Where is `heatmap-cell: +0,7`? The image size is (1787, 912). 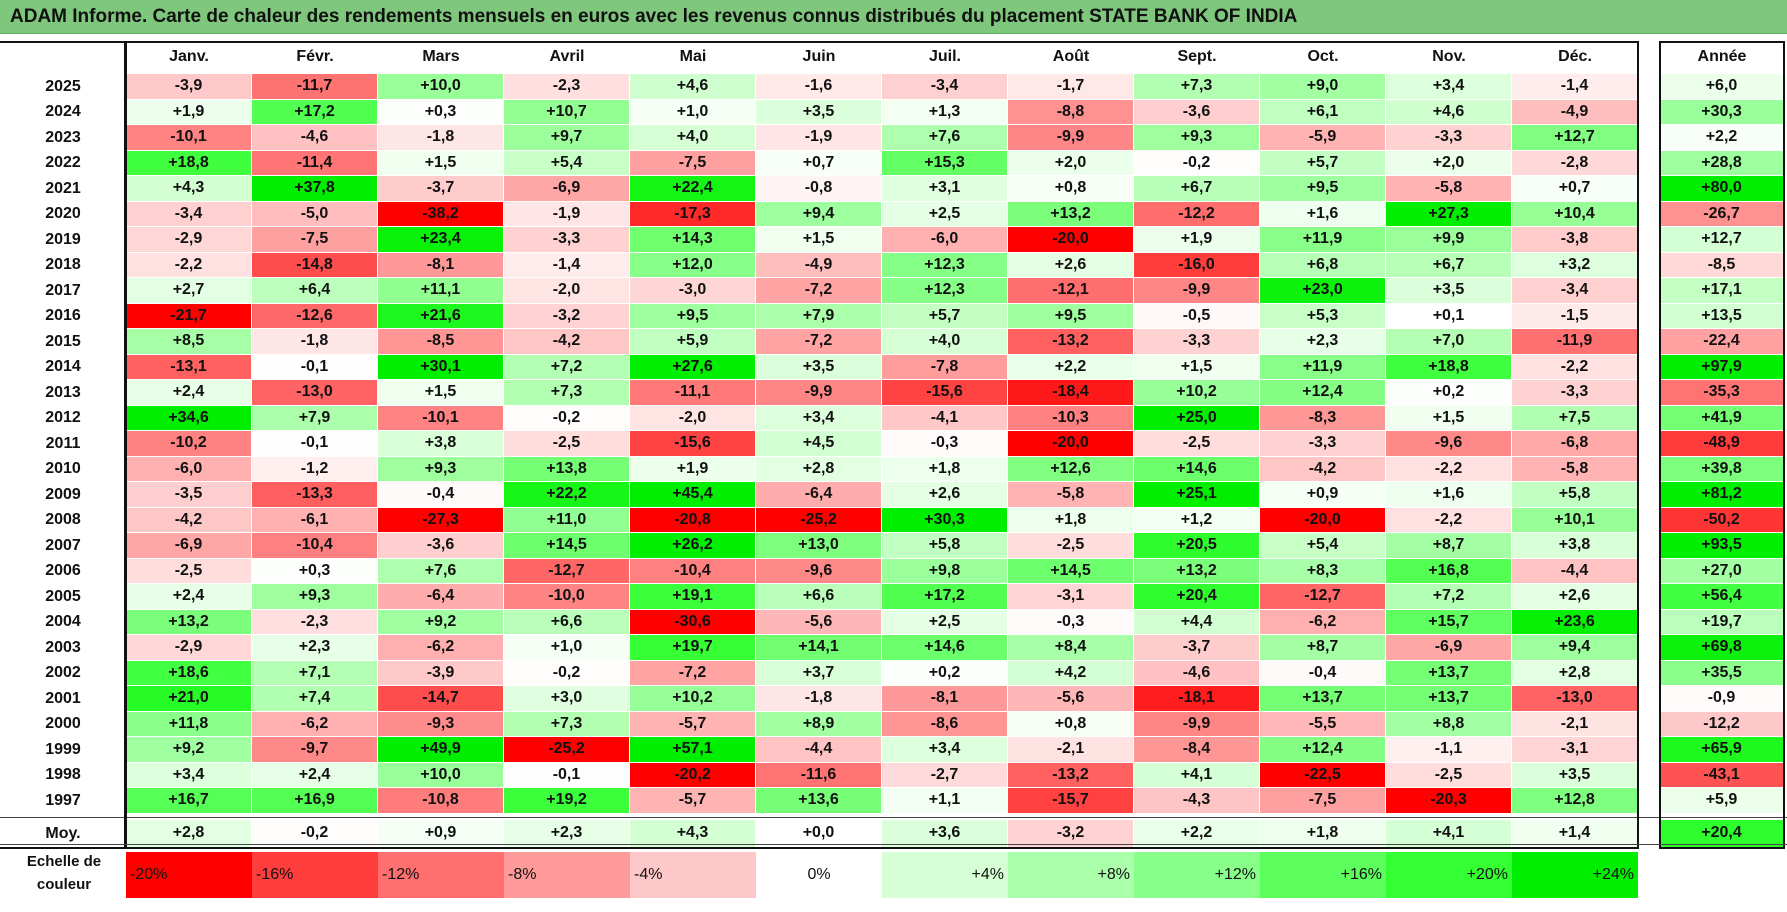 heatmap-cell: +0,7 is located at coordinates (819, 163).